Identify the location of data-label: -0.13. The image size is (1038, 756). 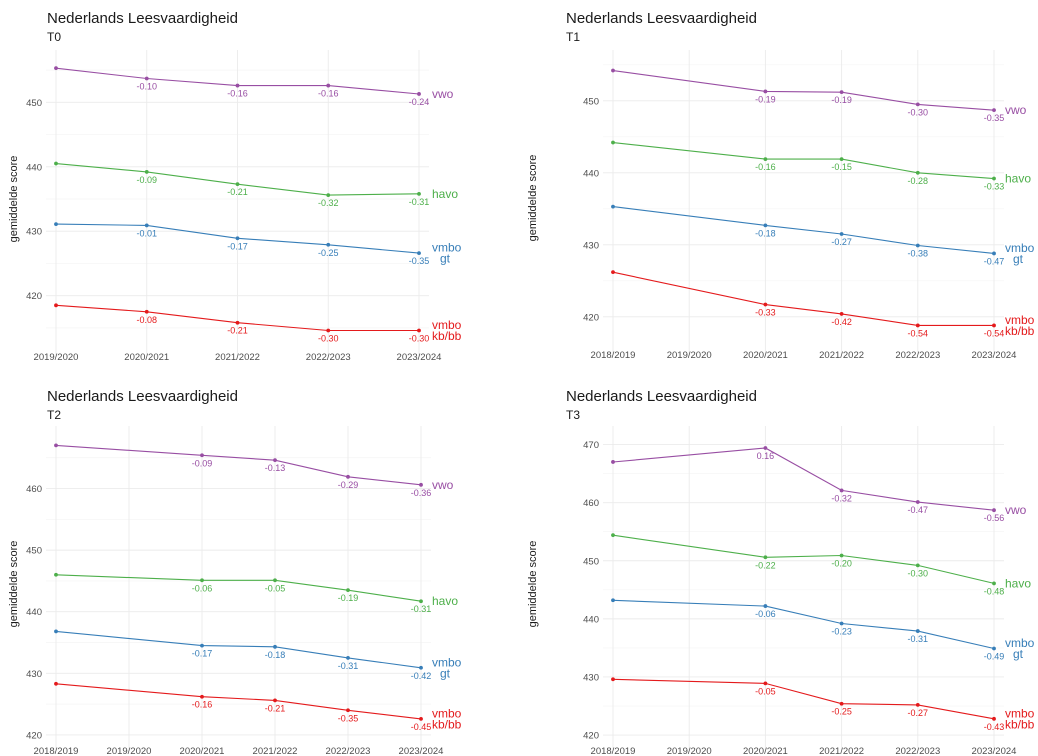
(275, 468).